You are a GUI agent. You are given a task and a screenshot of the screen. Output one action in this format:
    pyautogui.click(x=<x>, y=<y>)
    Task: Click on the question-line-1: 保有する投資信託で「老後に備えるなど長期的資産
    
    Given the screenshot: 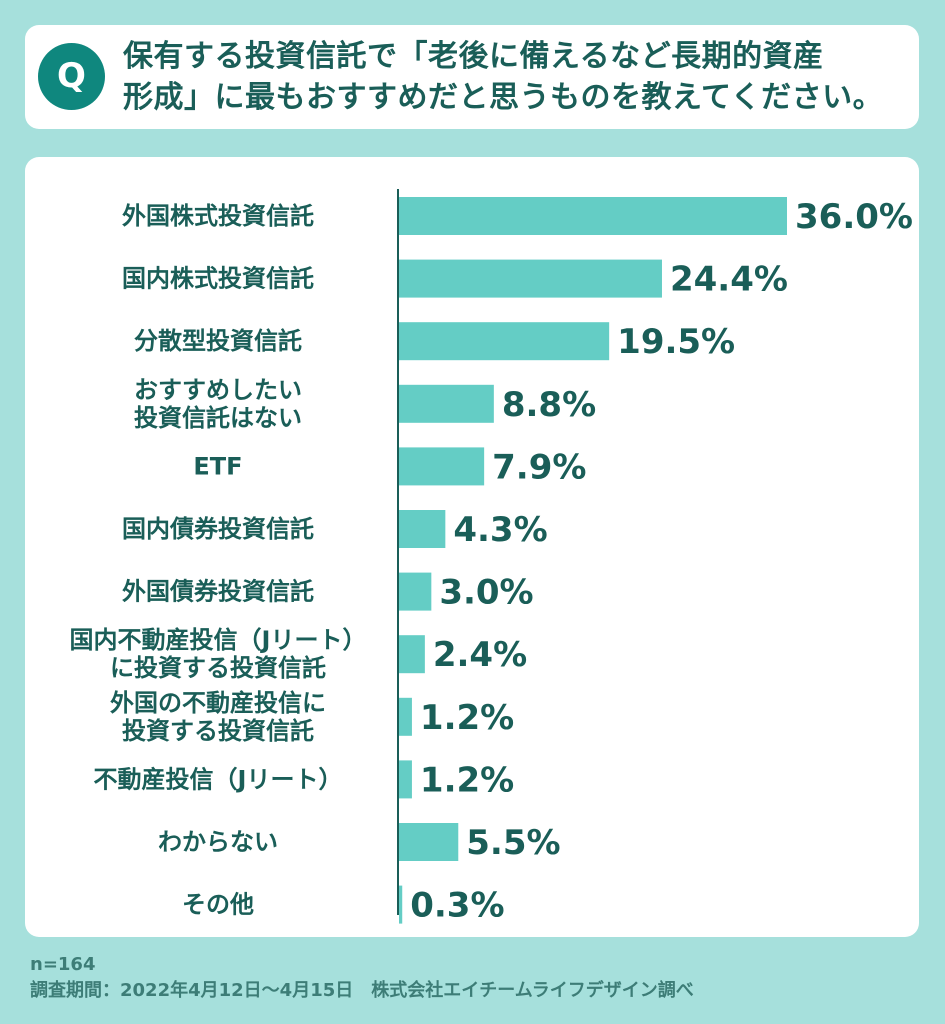 What is the action you would take?
    pyautogui.click(x=473, y=56)
    